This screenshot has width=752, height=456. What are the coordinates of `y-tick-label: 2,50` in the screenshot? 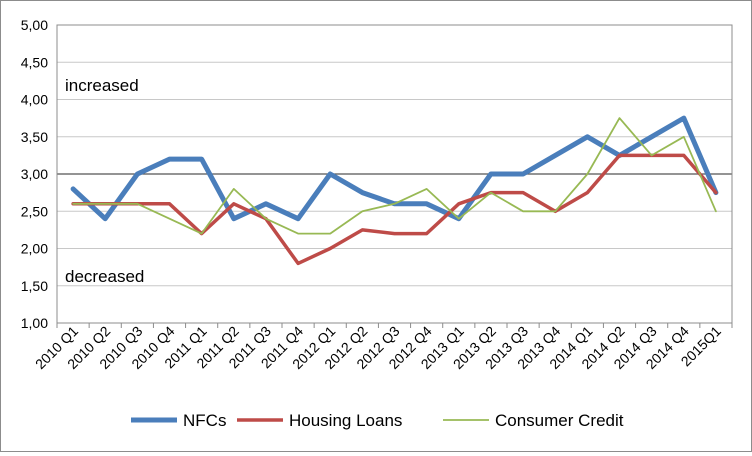 It's located at (34, 211).